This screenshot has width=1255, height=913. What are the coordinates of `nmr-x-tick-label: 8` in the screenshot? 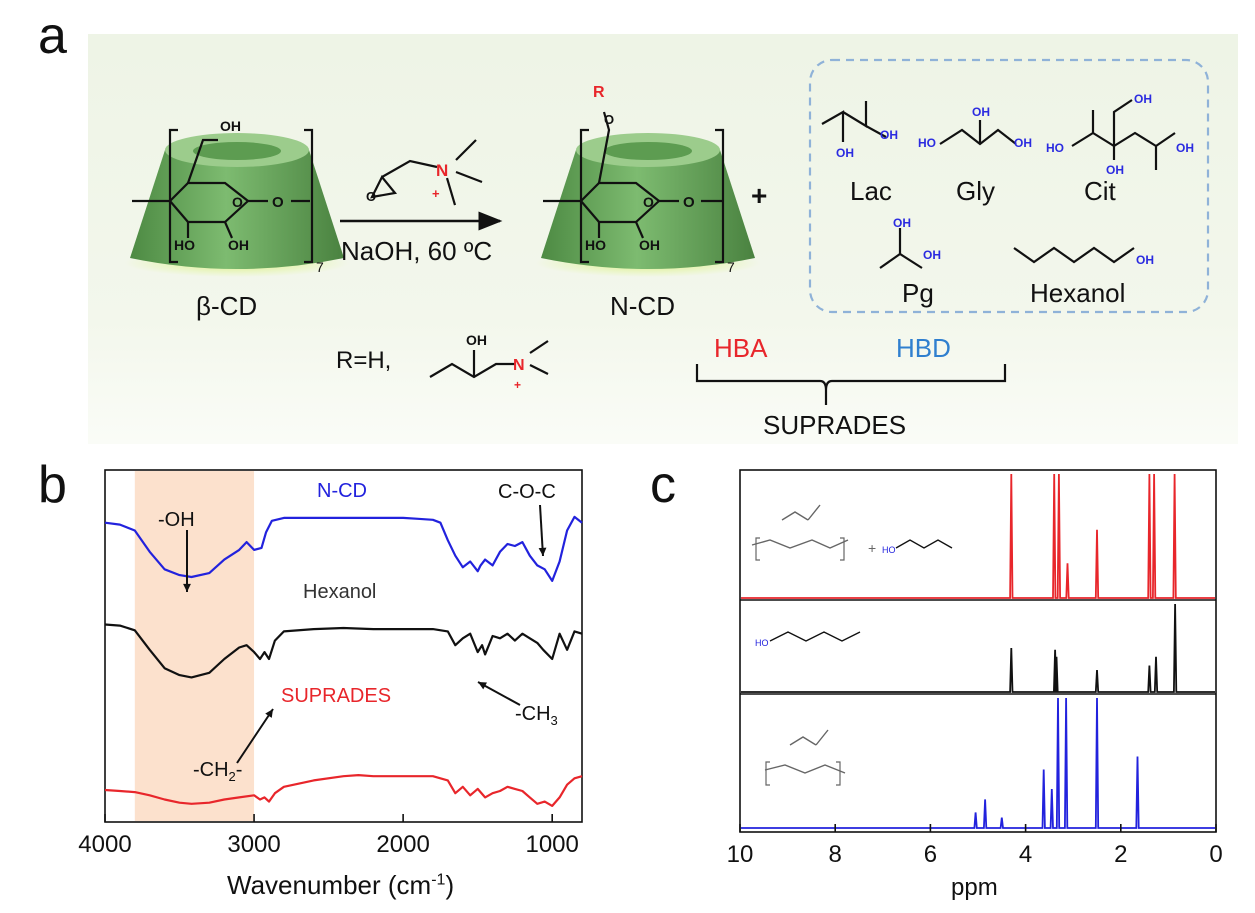 It's located at (835, 854).